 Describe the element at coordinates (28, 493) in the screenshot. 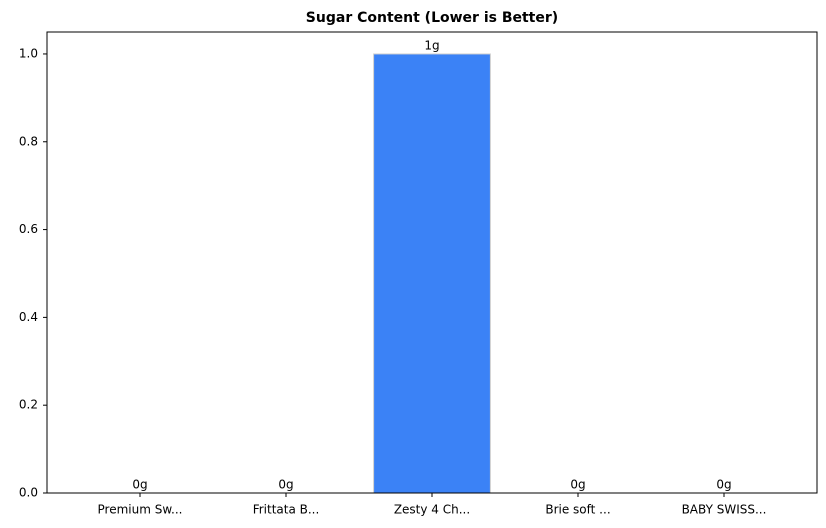

I see `y-tick-label: 0.0` at that location.